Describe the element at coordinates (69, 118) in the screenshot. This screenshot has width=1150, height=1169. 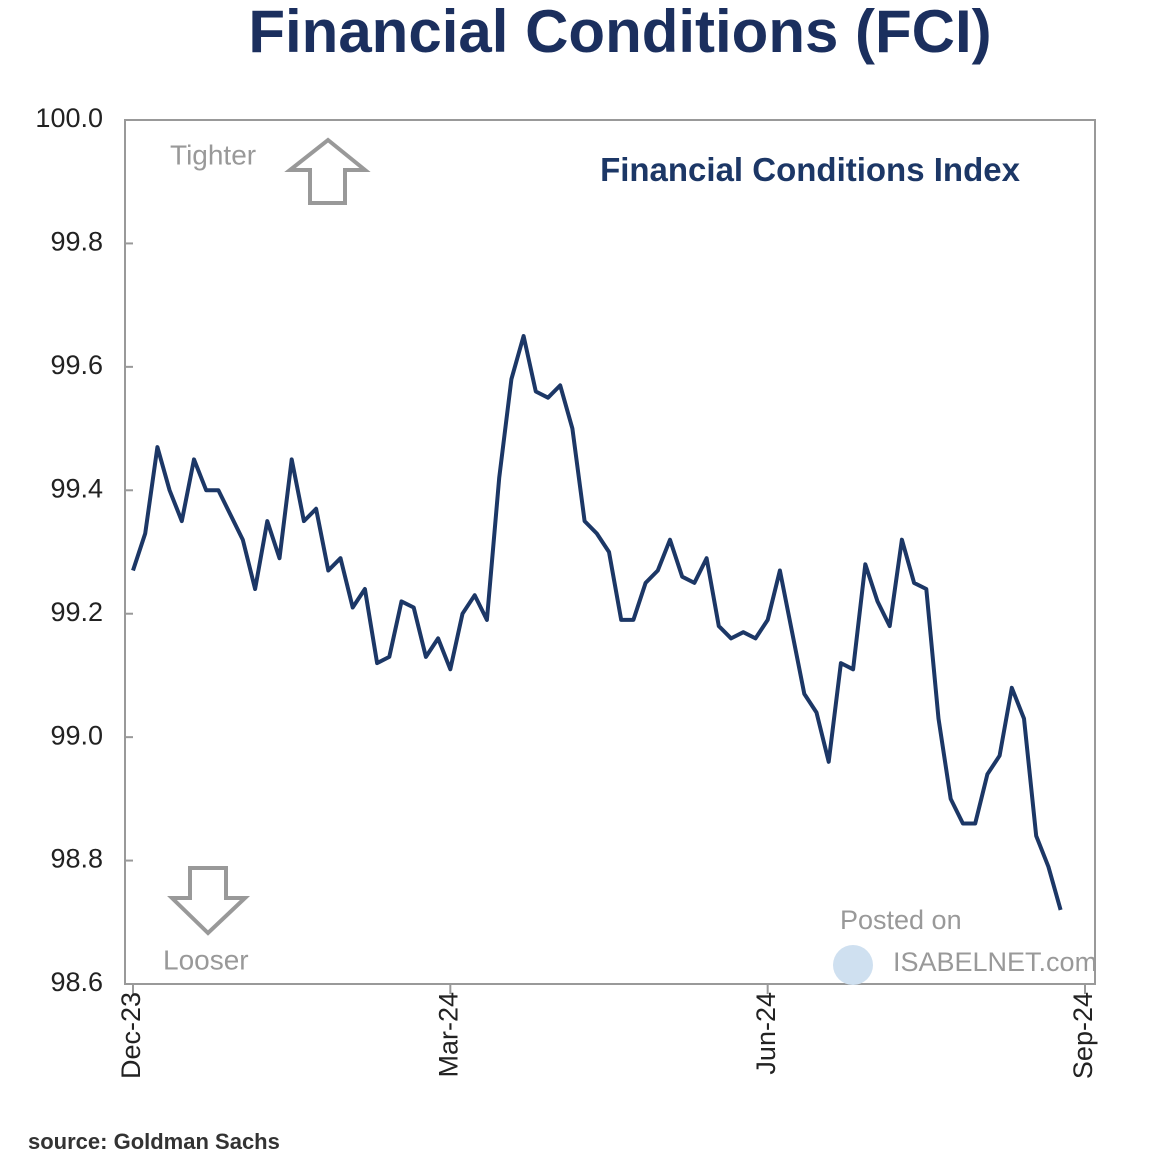
I see `y-tick-label: 100.0` at that location.